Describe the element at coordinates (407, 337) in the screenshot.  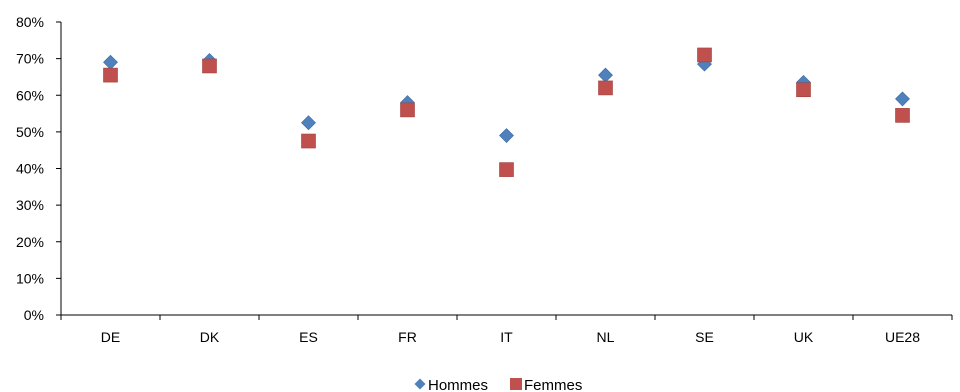
I see `x-tick-label-fr: FR` at that location.